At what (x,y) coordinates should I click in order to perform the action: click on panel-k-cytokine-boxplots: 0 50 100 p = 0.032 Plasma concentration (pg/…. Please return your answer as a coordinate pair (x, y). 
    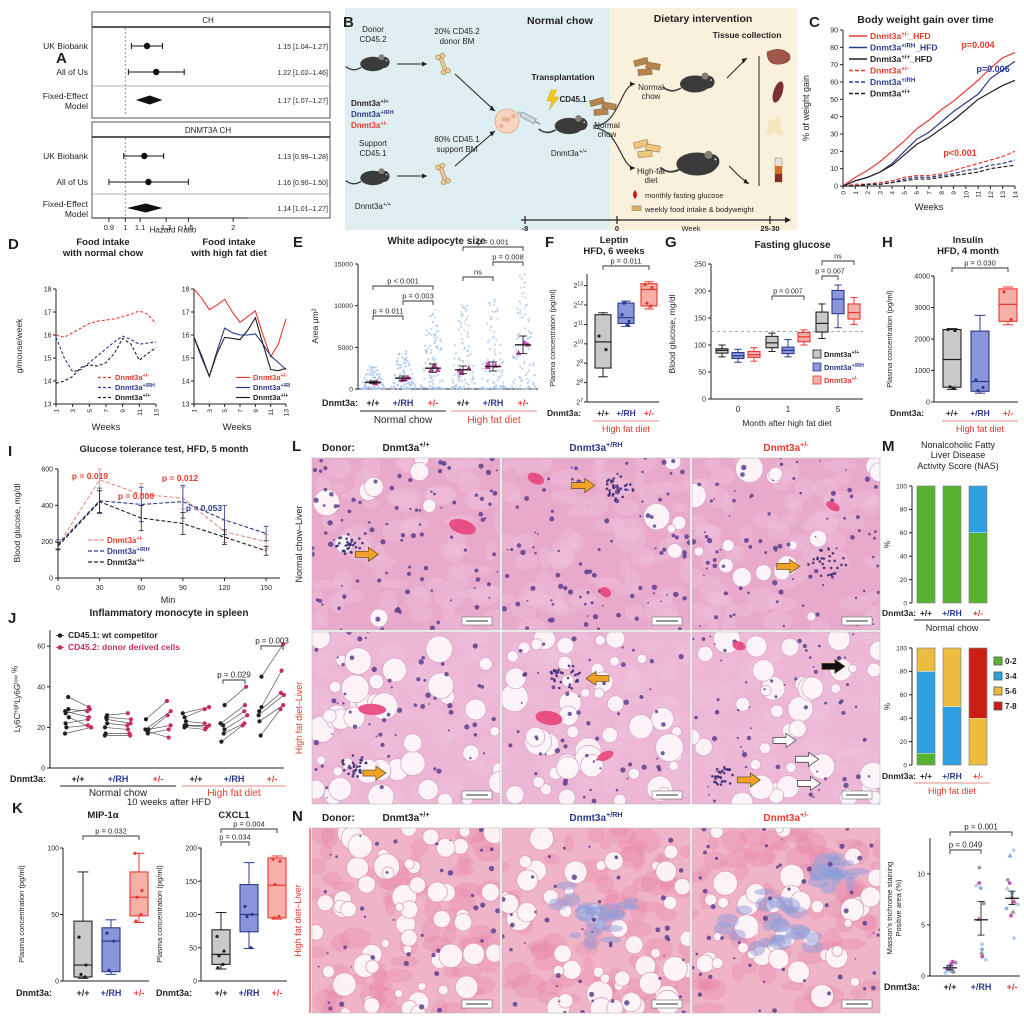
    Looking at the image, I should click on (151, 909).